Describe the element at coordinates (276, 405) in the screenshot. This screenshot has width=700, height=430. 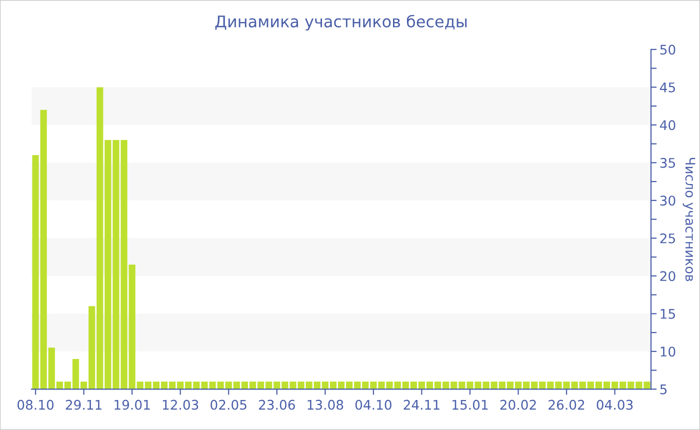
I see `x-tick-label: 23.06` at that location.